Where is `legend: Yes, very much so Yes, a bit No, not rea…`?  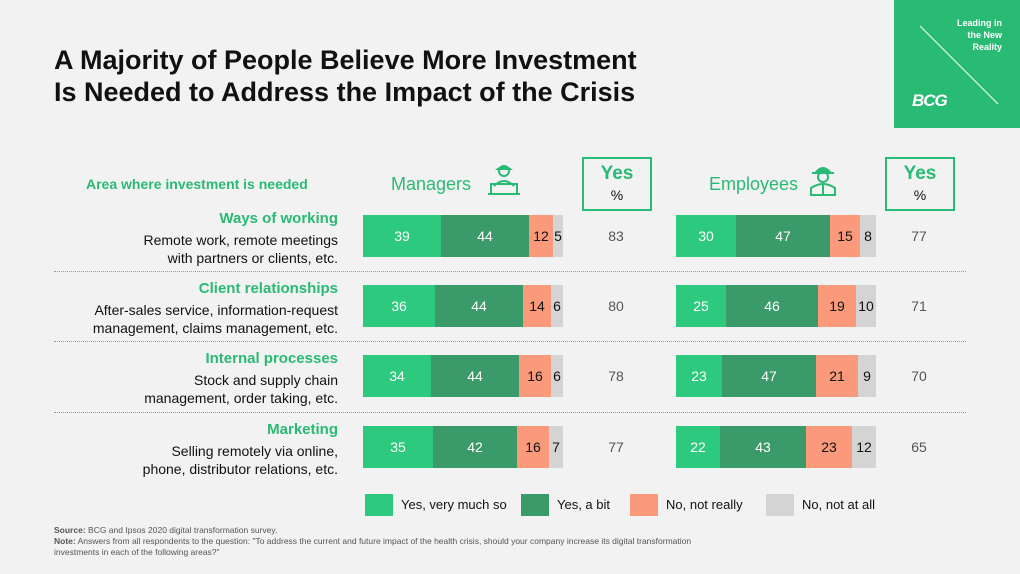 legend: Yes, very much so Yes, a bit No, not rea… is located at coordinates (645, 505).